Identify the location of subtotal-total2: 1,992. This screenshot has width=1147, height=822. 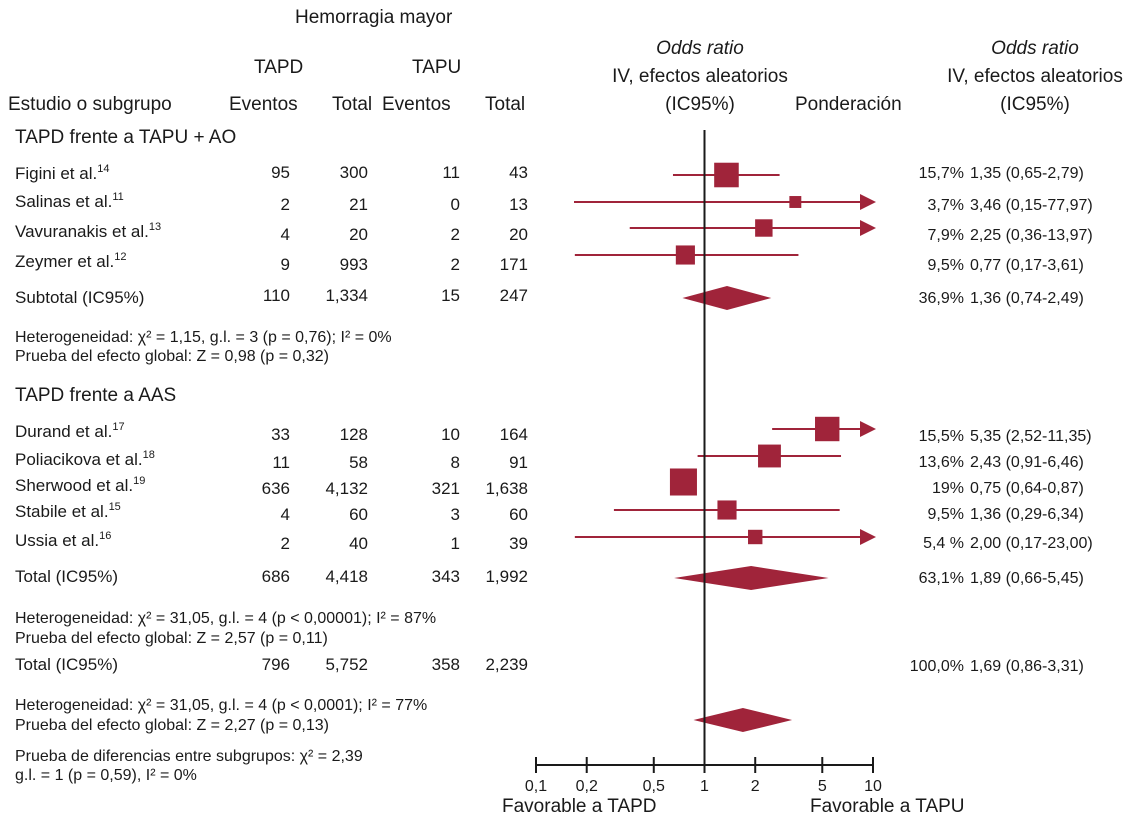
(506, 576).